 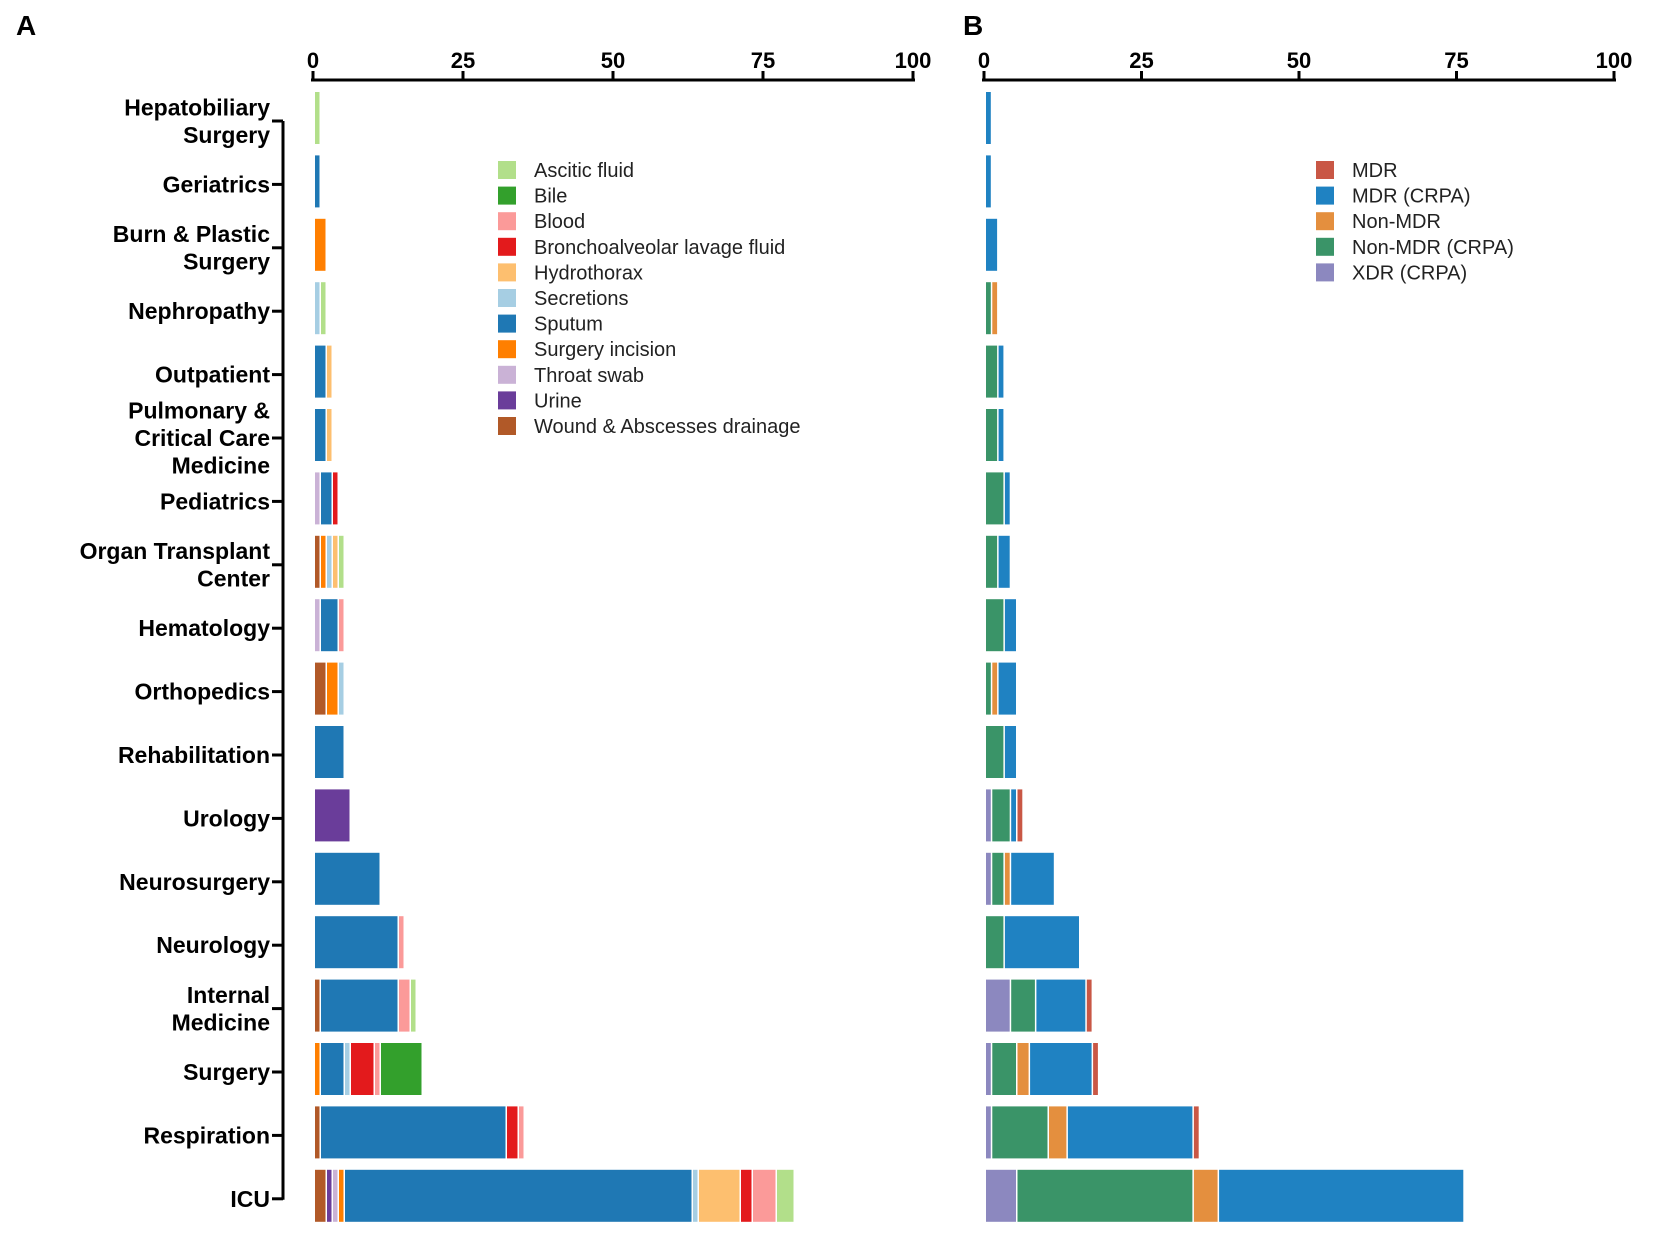 What do you see at coordinates (250, 1199) in the screenshot?
I see `category-label: ICU` at bounding box center [250, 1199].